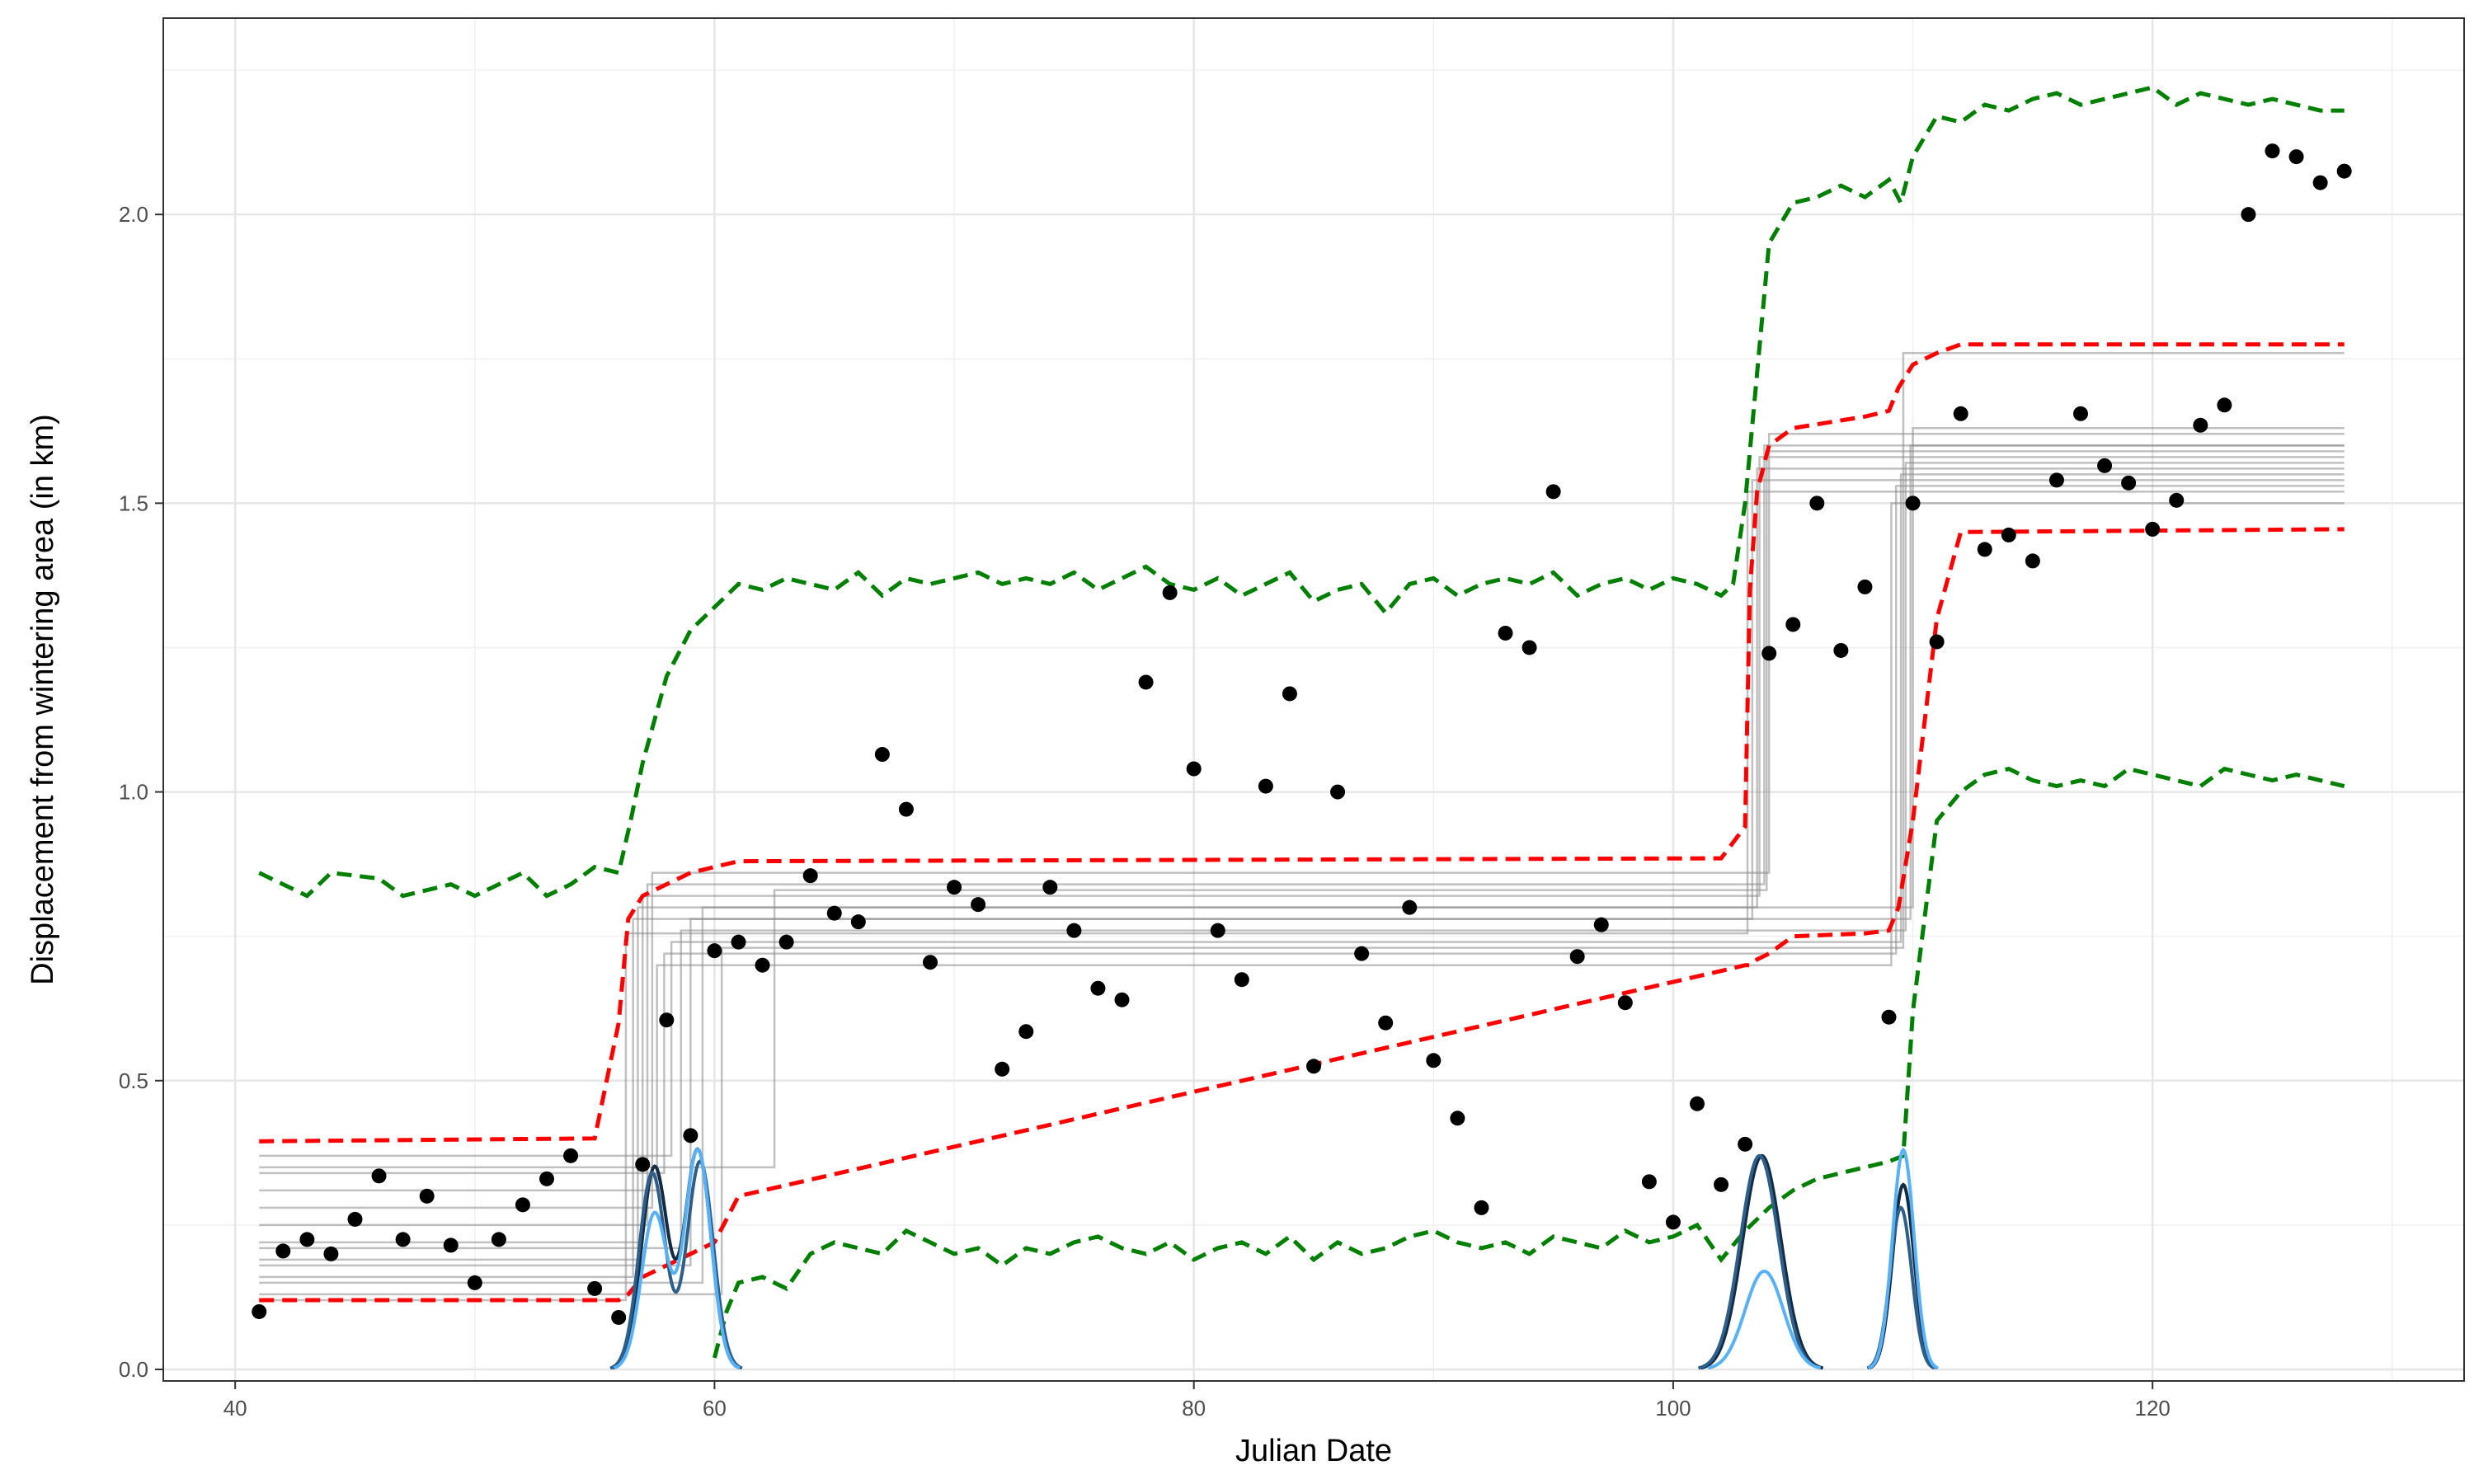 This screenshot has width=2474, height=1484. What do you see at coordinates (133, 214) in the screenshot?
I see `y-tick-label: 2.0` at bounding box center [133, 214].